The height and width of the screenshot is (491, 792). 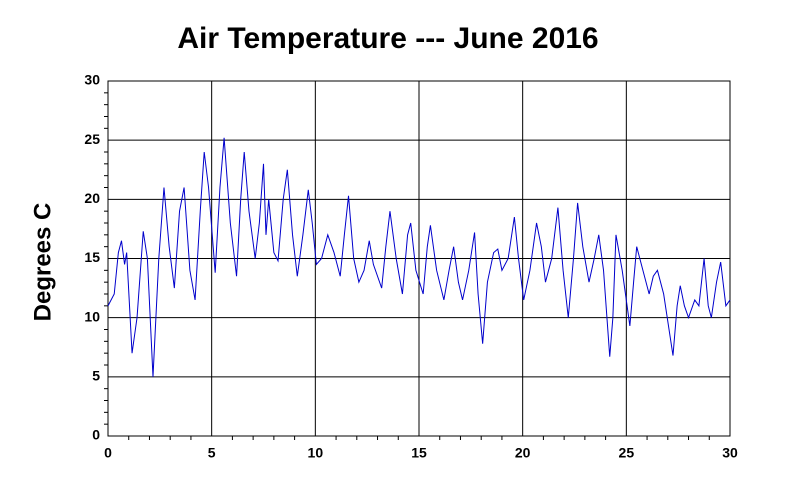 What do you see at coordinates (212, 453) in the screenshot?
I see `x-tick-label: 5` at bounding box center [212, 453].